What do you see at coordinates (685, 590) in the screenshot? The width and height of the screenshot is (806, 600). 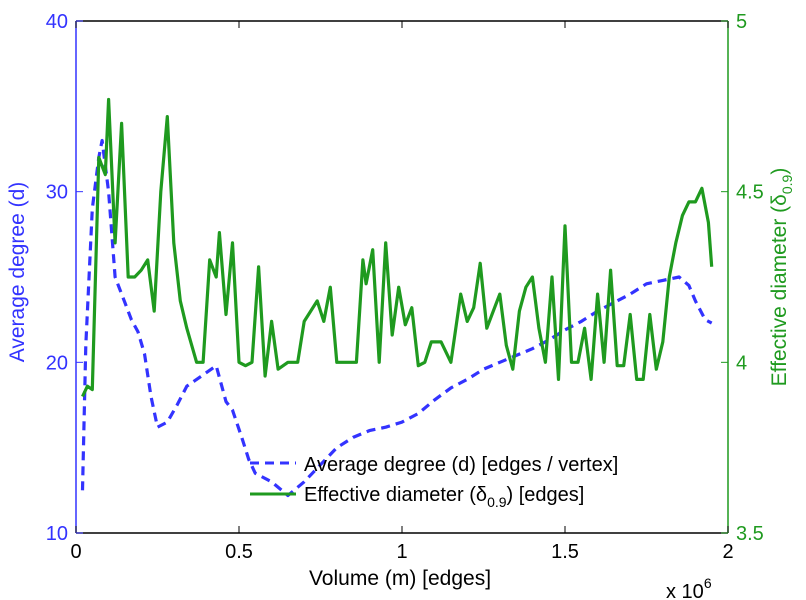 I see `x-axis-multiplier-base: x 10` at bounding box center [685, 590].